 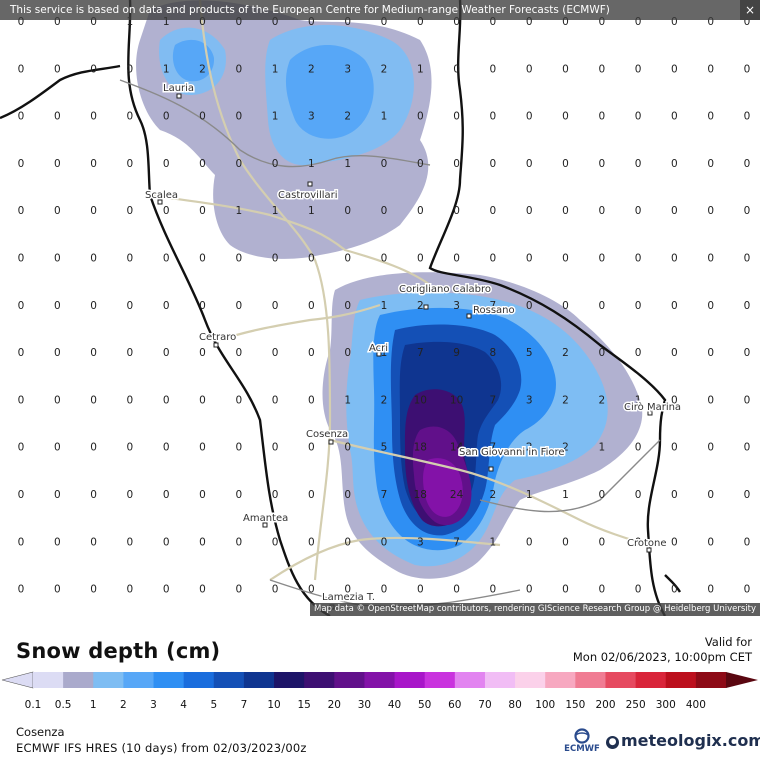 What do you see at coordinates (666, 705) in the screenshot?
I see `legend-tick-label: 300` at bounding box center [666, 705].